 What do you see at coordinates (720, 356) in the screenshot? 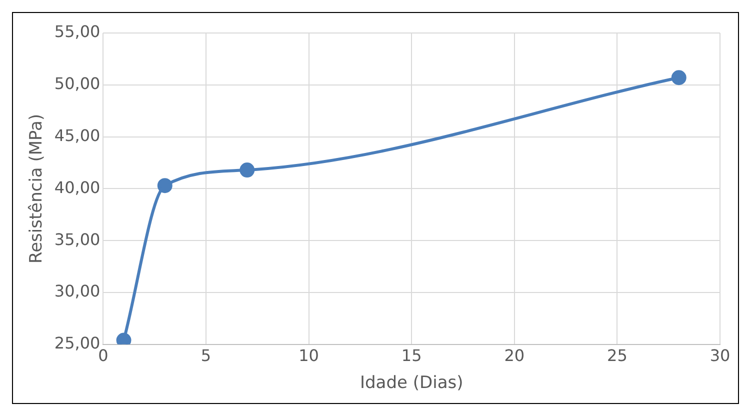
I see `x-tick-label: 30` at bounding box center [720, 356].